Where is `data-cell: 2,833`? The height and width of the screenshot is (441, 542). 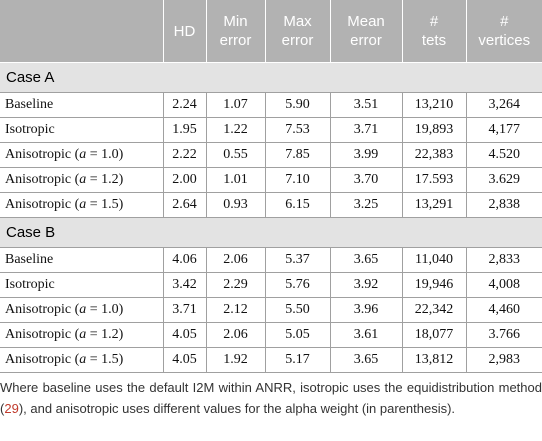 data-cell: 2,833 is located at coordinates (503, 260).